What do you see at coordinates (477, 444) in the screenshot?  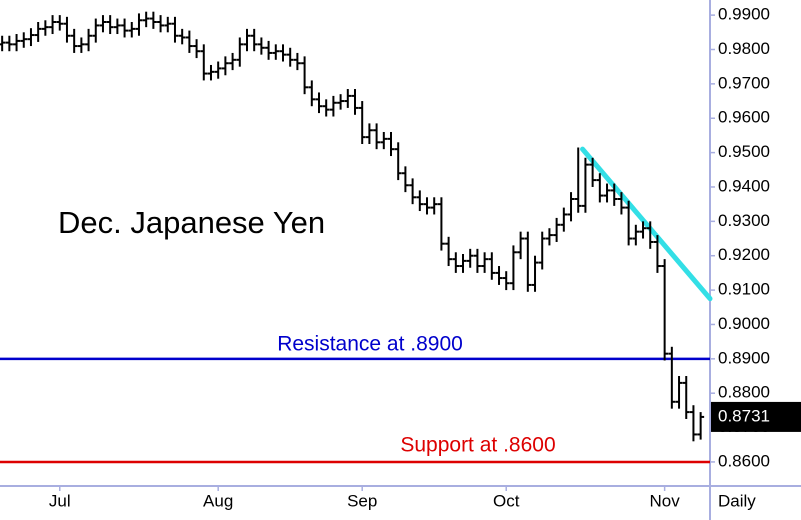 I see `level-label: Support at .8600` at bounding box center [477, 444].